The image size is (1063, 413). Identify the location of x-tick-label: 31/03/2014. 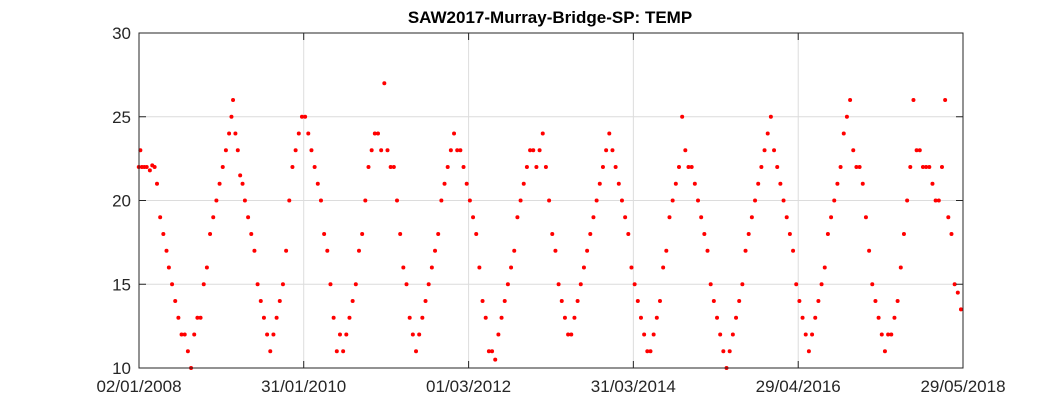
(633, 386).